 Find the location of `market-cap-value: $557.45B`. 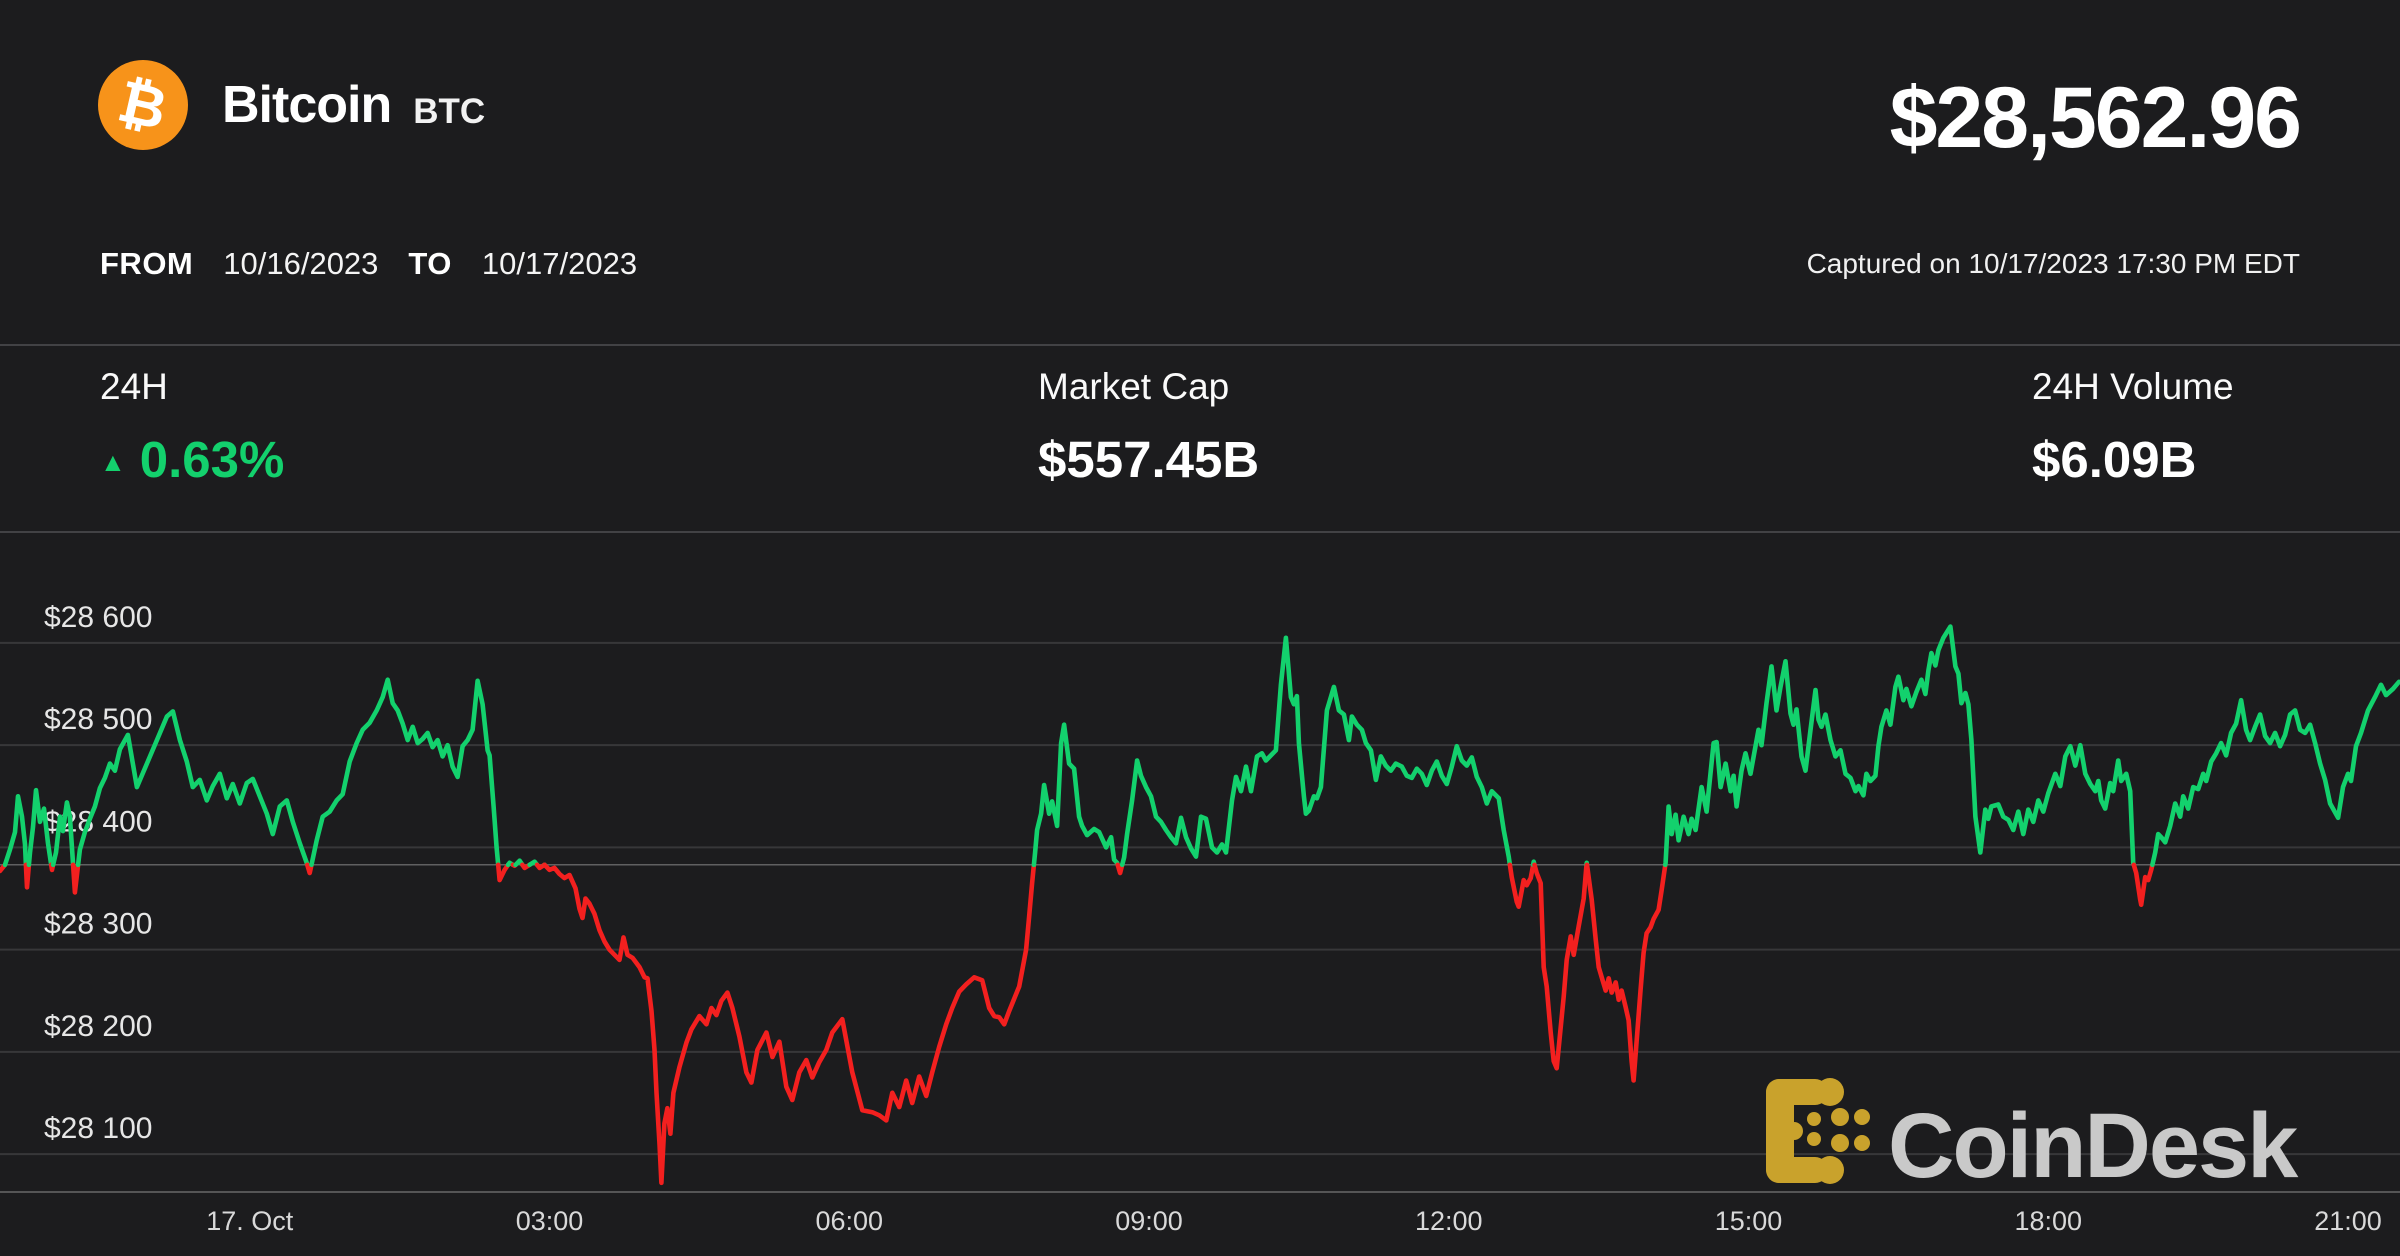

market-cap-value: $557.45B is located at coordinates (1149, 459).